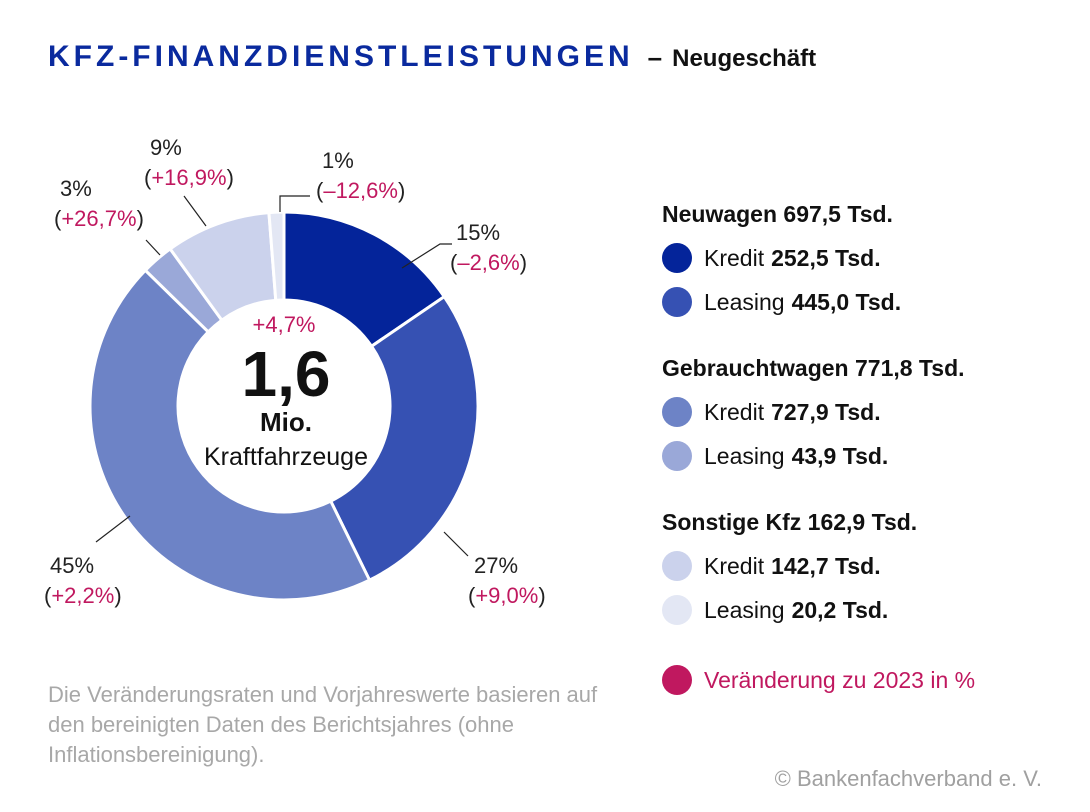 This screenshot has height=812, width=1090. Describe the element at coordinates (189, 177) in the screenshot. I see `slice-change-label: (+16,9%)` at that location.